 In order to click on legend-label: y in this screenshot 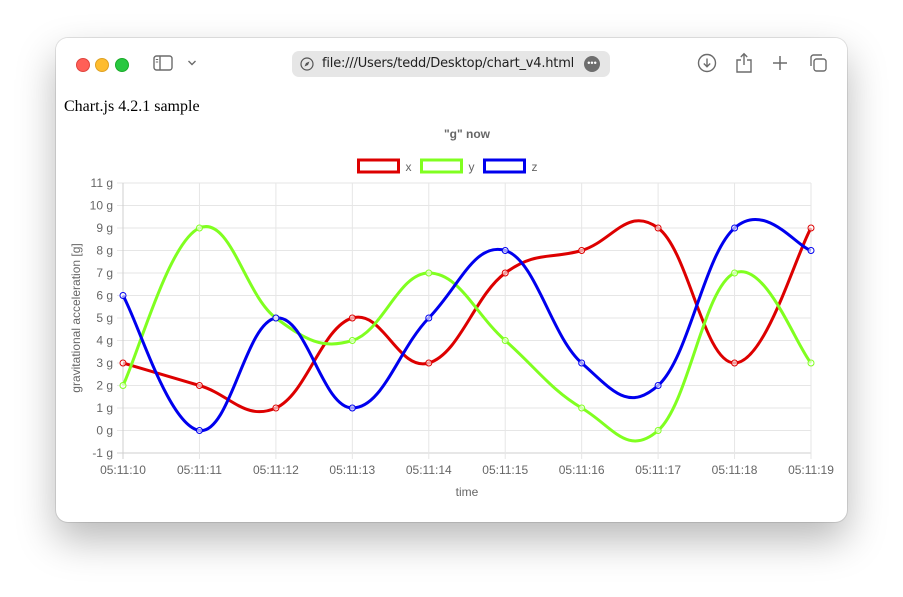, I will do `click(472, 167)`.